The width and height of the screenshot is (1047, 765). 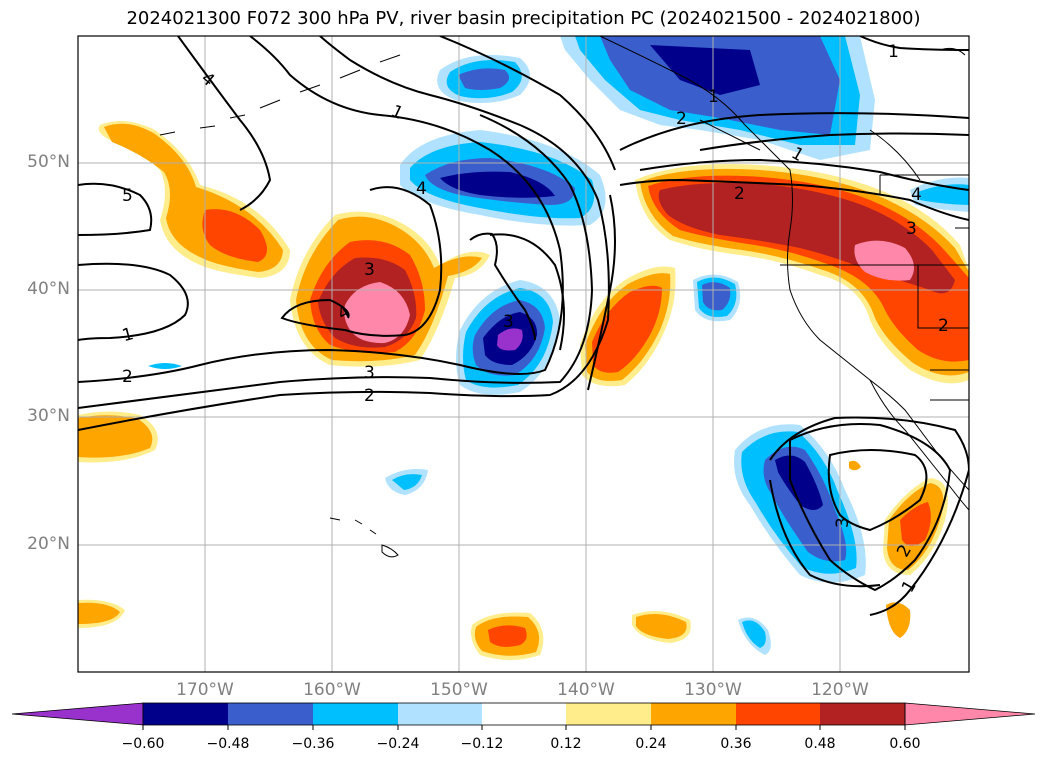 What do you see at coordinates (332, 690) in the screenshot?
I see `lon-label: 160°W` at bounding box center [332, 690].